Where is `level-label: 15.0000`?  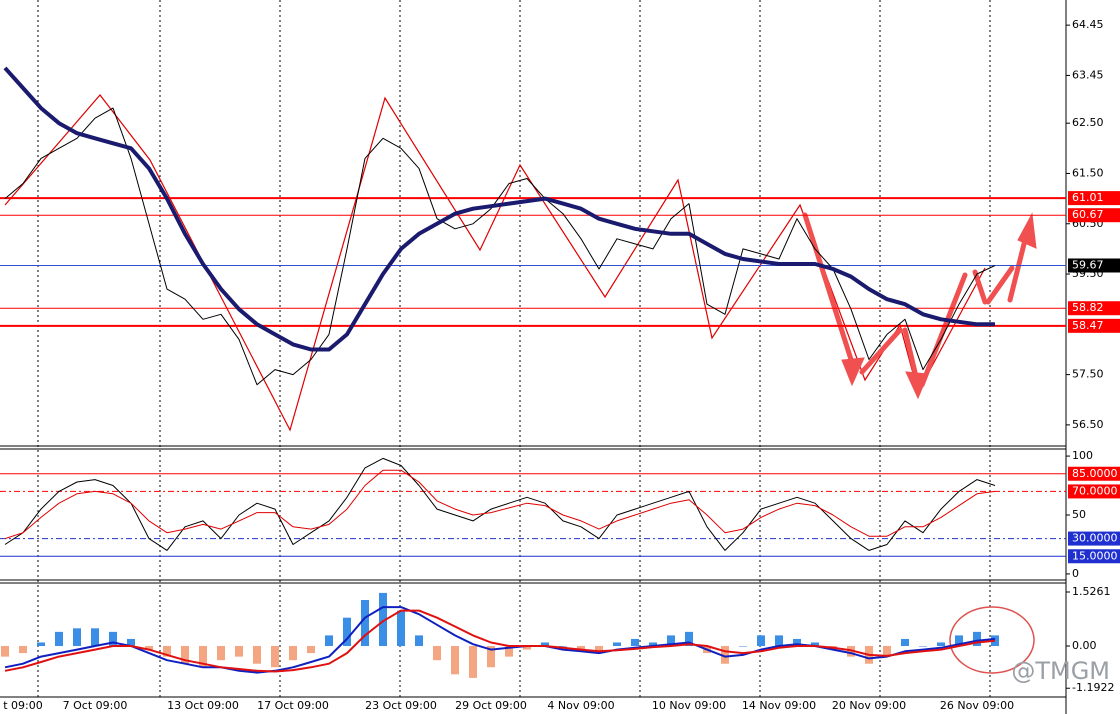
level-label: 15.0000 is located at coordinates (1095, 555).